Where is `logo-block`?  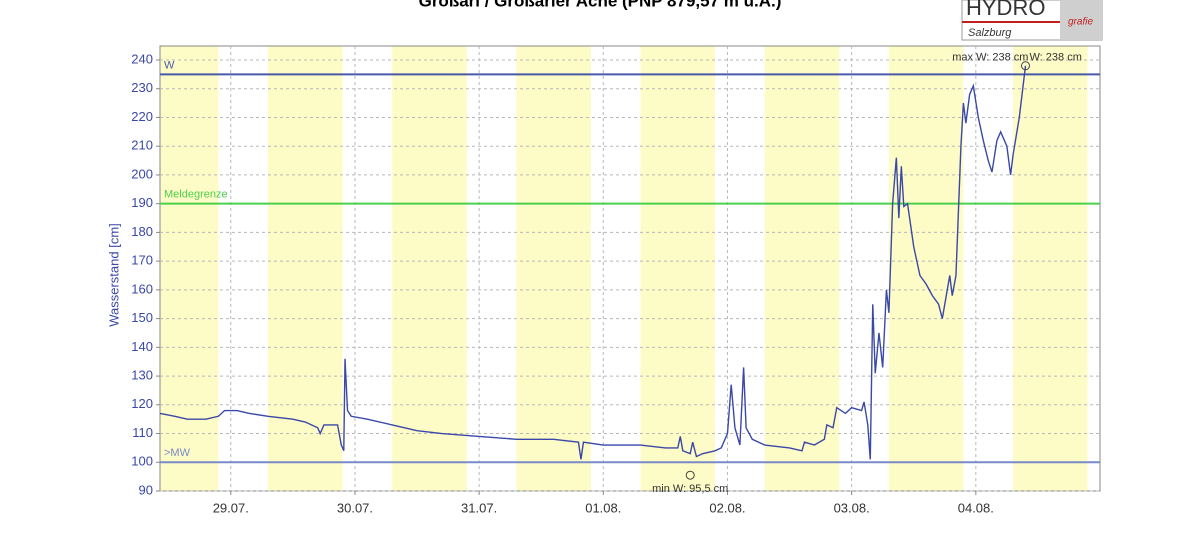 logo-block is located at coordinates (1081, 20).